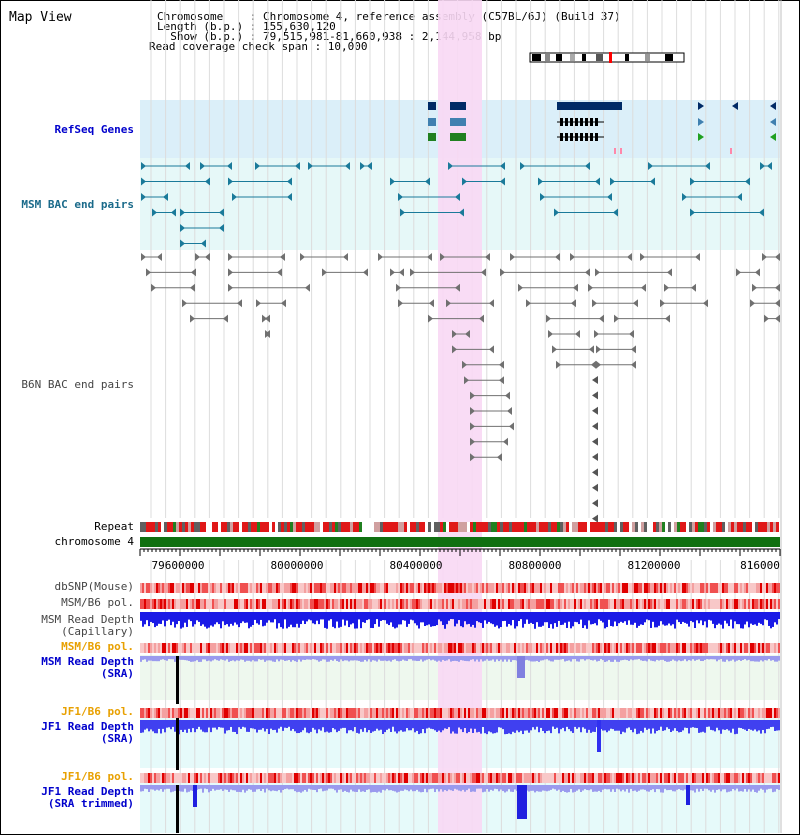 This screenshot has height=835, width=800. Describe the element at coordinates (595, 472) in the screenshot. I see `b6n-bac-end` at that location.